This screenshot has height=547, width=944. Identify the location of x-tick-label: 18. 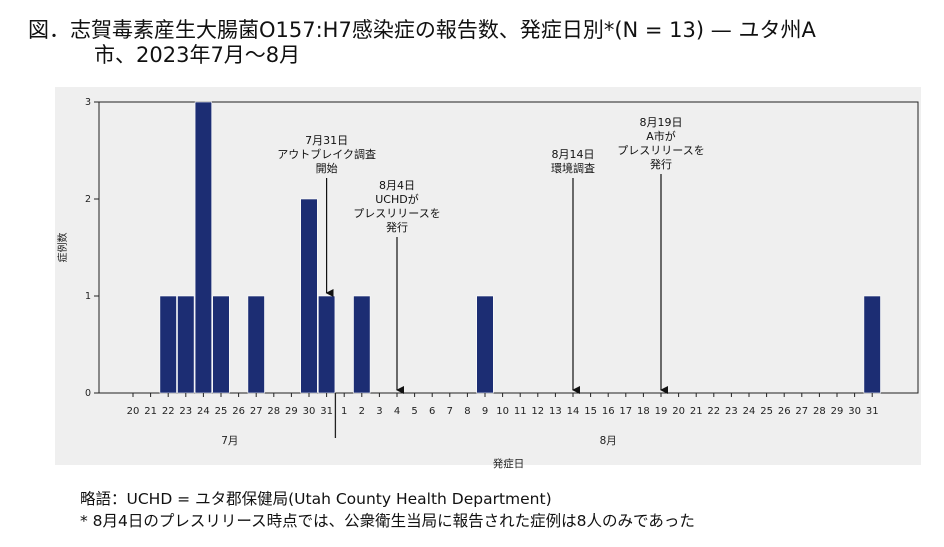
(643, 411).